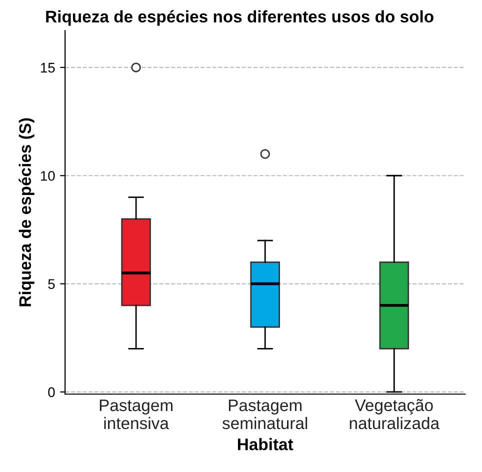  Describe the element at coordinates (136, 415) in the screenshot. I see `x-tick-label: Pastagem intensiva` at that location.